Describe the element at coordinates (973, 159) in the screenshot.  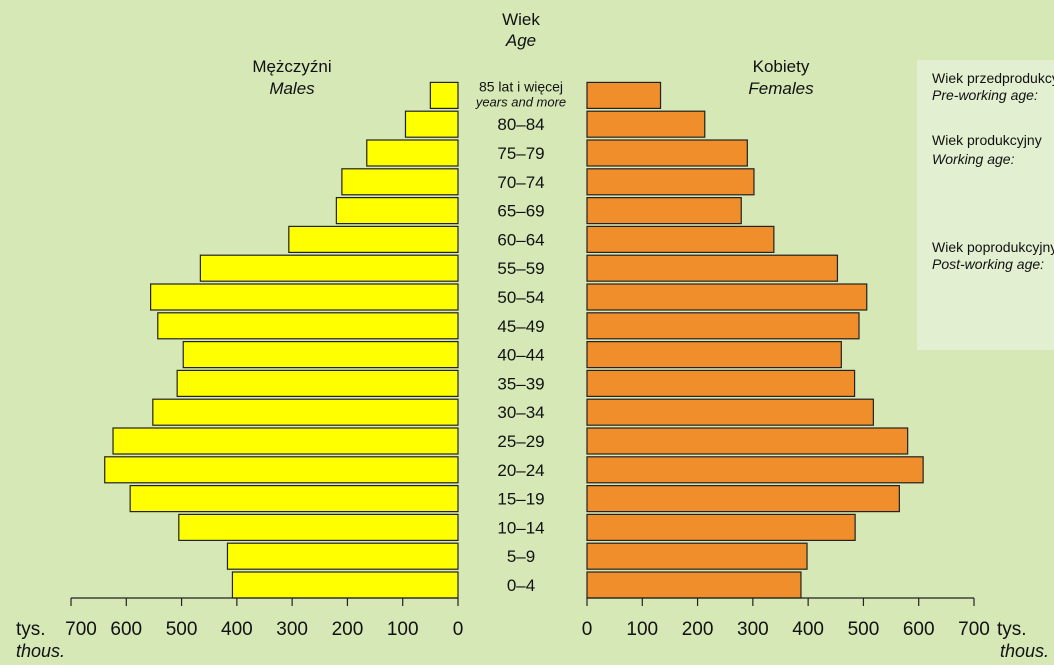
I see `legend-working-en: Working age:` at that location.